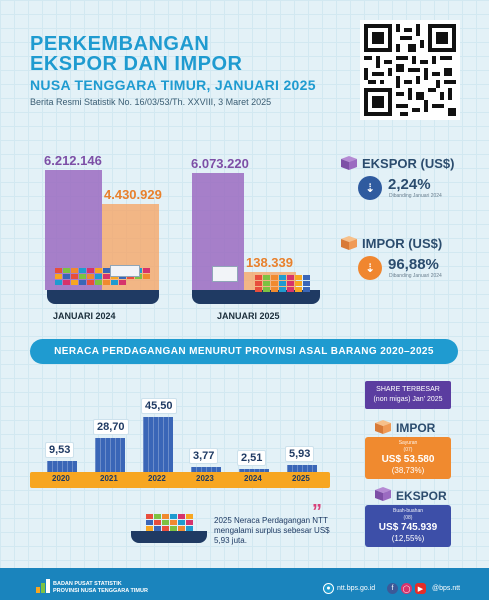  I want to click on globe-icon: ●, so click(328, 588).